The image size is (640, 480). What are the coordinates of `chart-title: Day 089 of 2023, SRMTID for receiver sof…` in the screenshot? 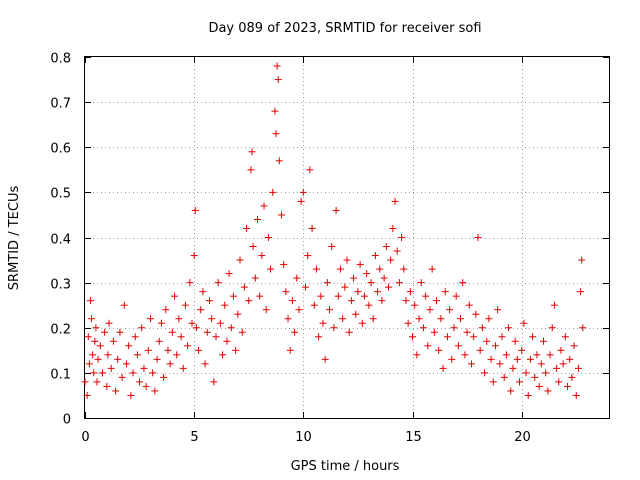 It's located at (344, 28).